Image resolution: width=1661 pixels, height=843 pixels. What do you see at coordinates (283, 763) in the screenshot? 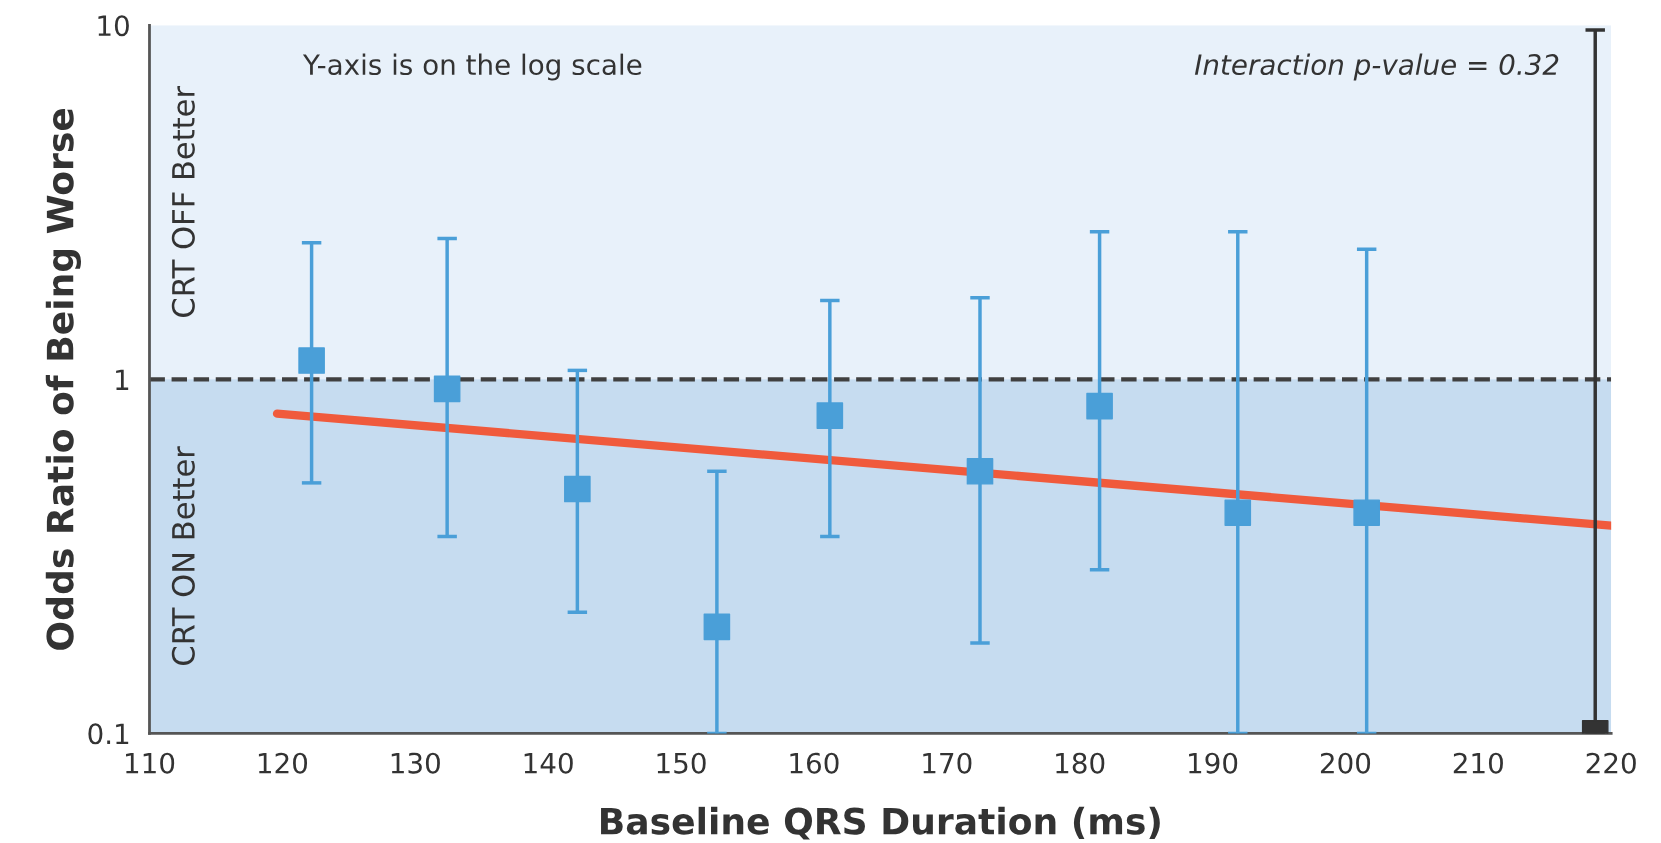
I see `x-tick-label: 120` at bounding box center [283, 763].